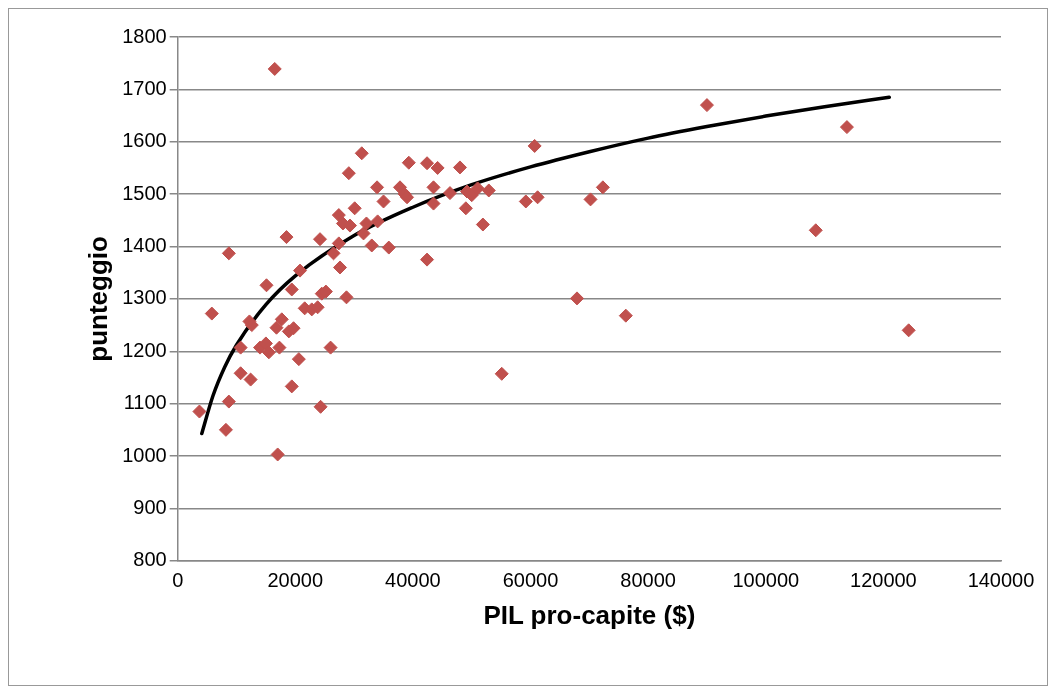  What do you see at coordinates (150, 559) in the screenshot?
I see `y-tick-label: 800` at bounding box center [150, 559].